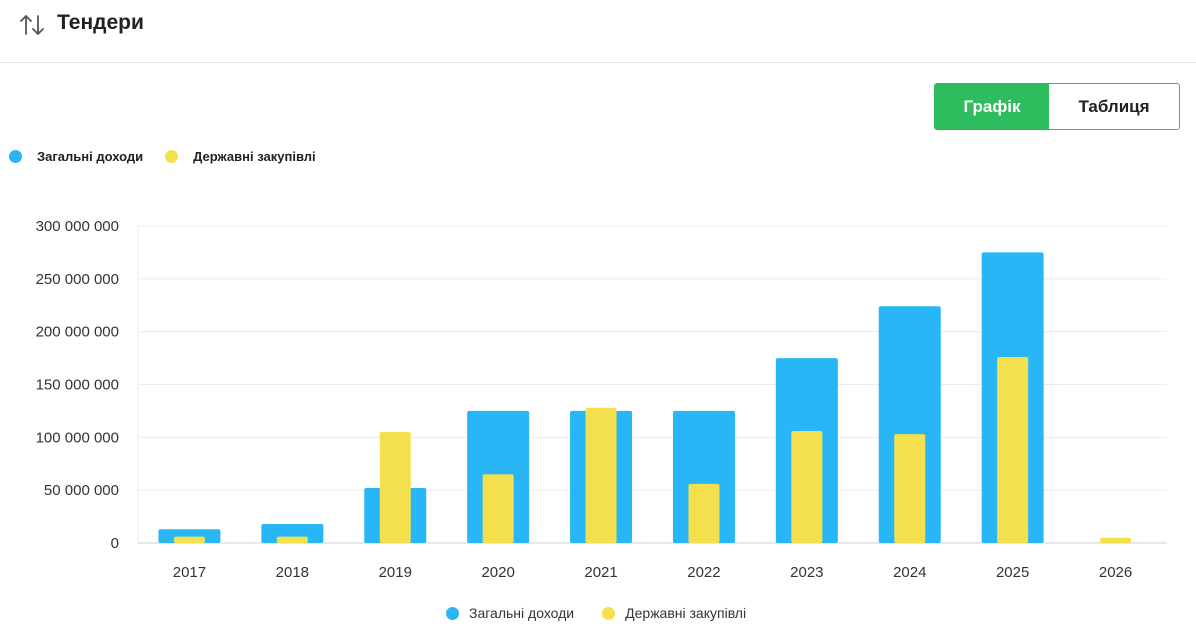 The width and height of the screenshot is (1196, 633). I want to click on legend-bottom-item-total-income: Загальні доходи, so click(510, 613).